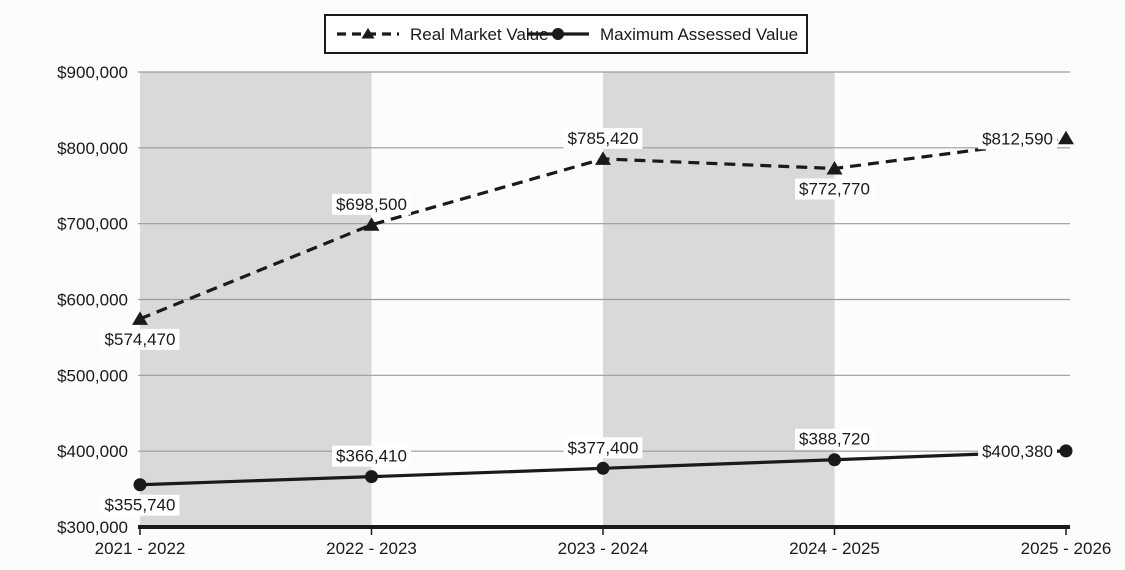 This screenshot has width=1125, height=570. I want to click on data-label: $366,410, so click(371, 456).